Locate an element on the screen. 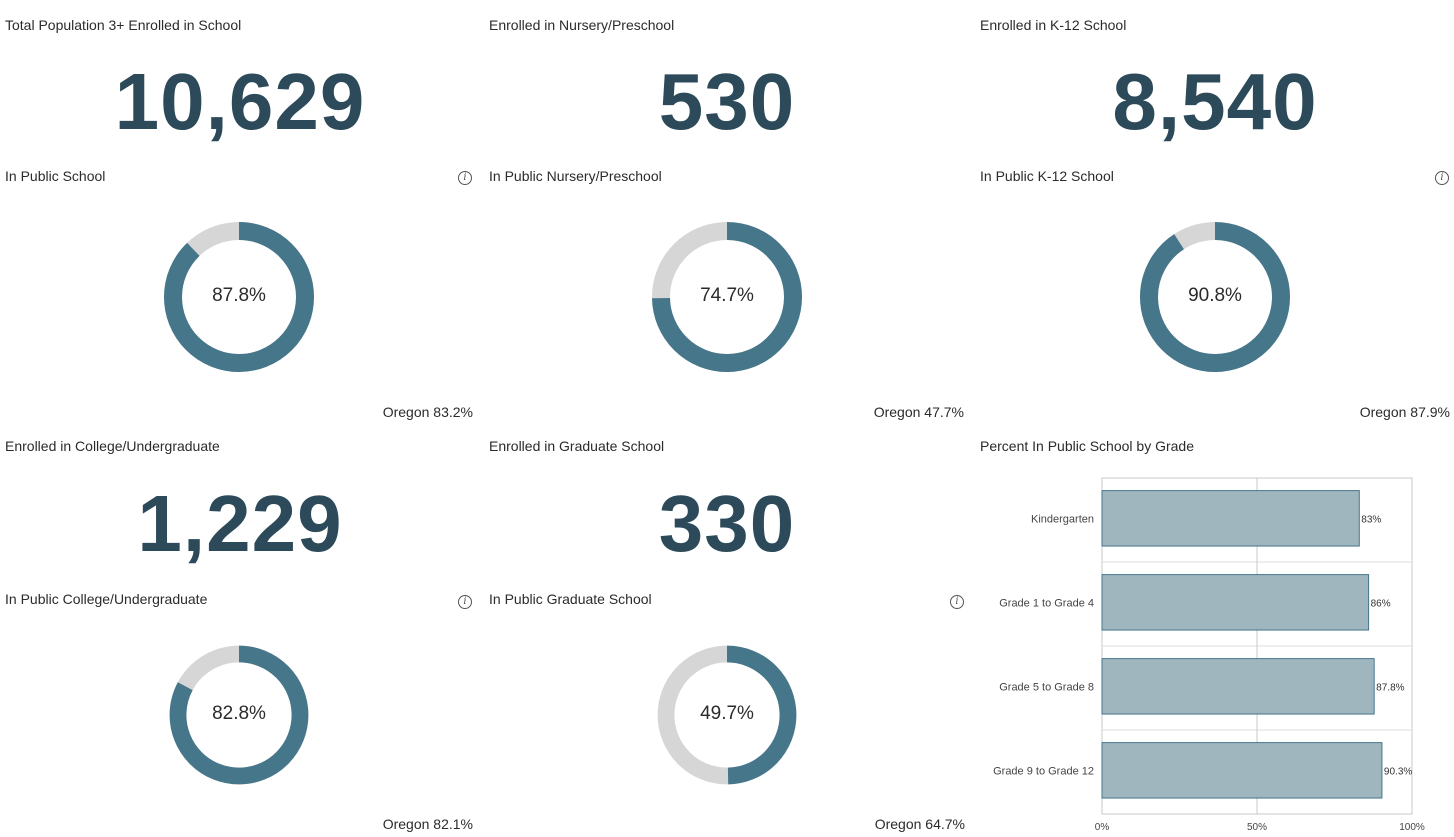 The width and height of the screenshot is (1454, 837). oregon-public-graduate: Oregon 64.7% is located at coordinates (919, 824).